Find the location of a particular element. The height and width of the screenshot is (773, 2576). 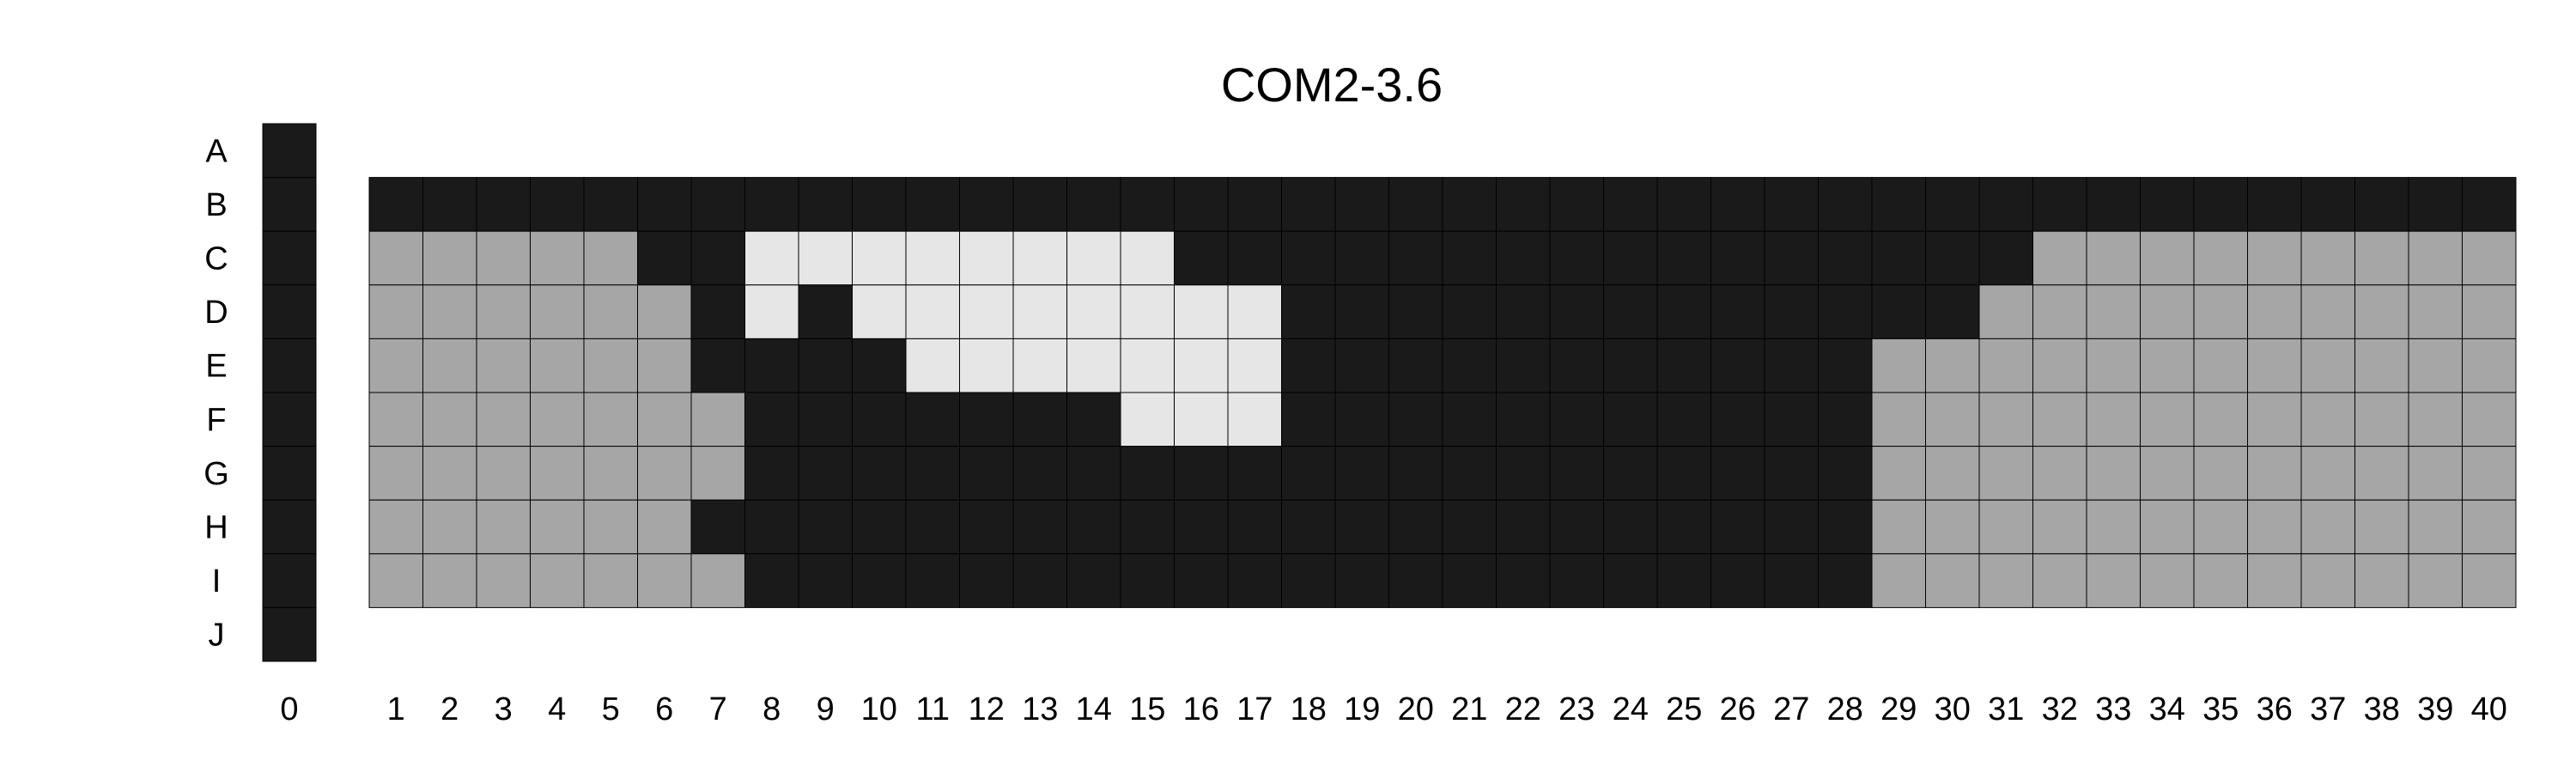

column-label-37: 37 is located at coordinates (2328, 709).